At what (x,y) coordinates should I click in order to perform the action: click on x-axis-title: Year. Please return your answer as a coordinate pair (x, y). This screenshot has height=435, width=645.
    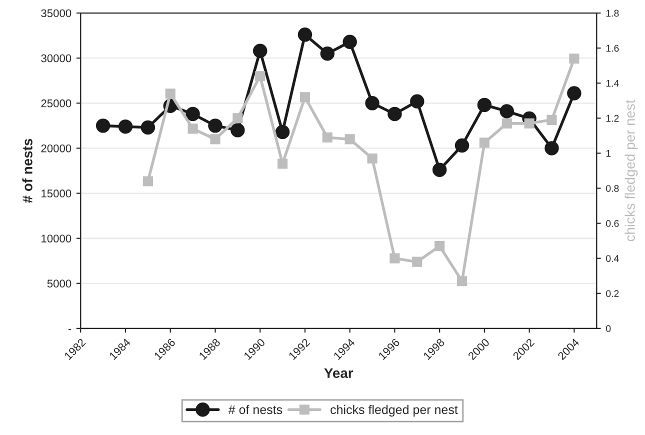
    Looking at the image, I should click on (339, 373).